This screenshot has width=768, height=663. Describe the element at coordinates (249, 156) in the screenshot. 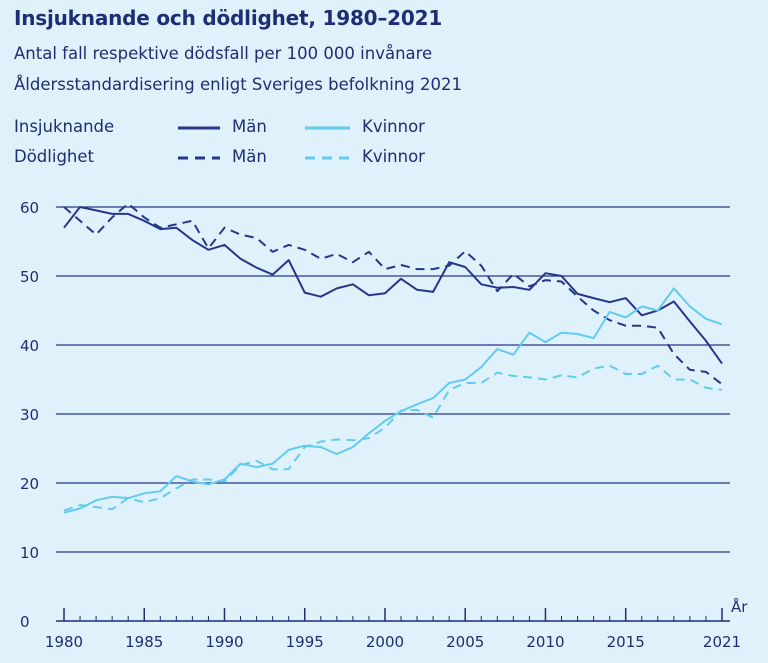

I see `legend-mortality-men-label: Män` at that location.